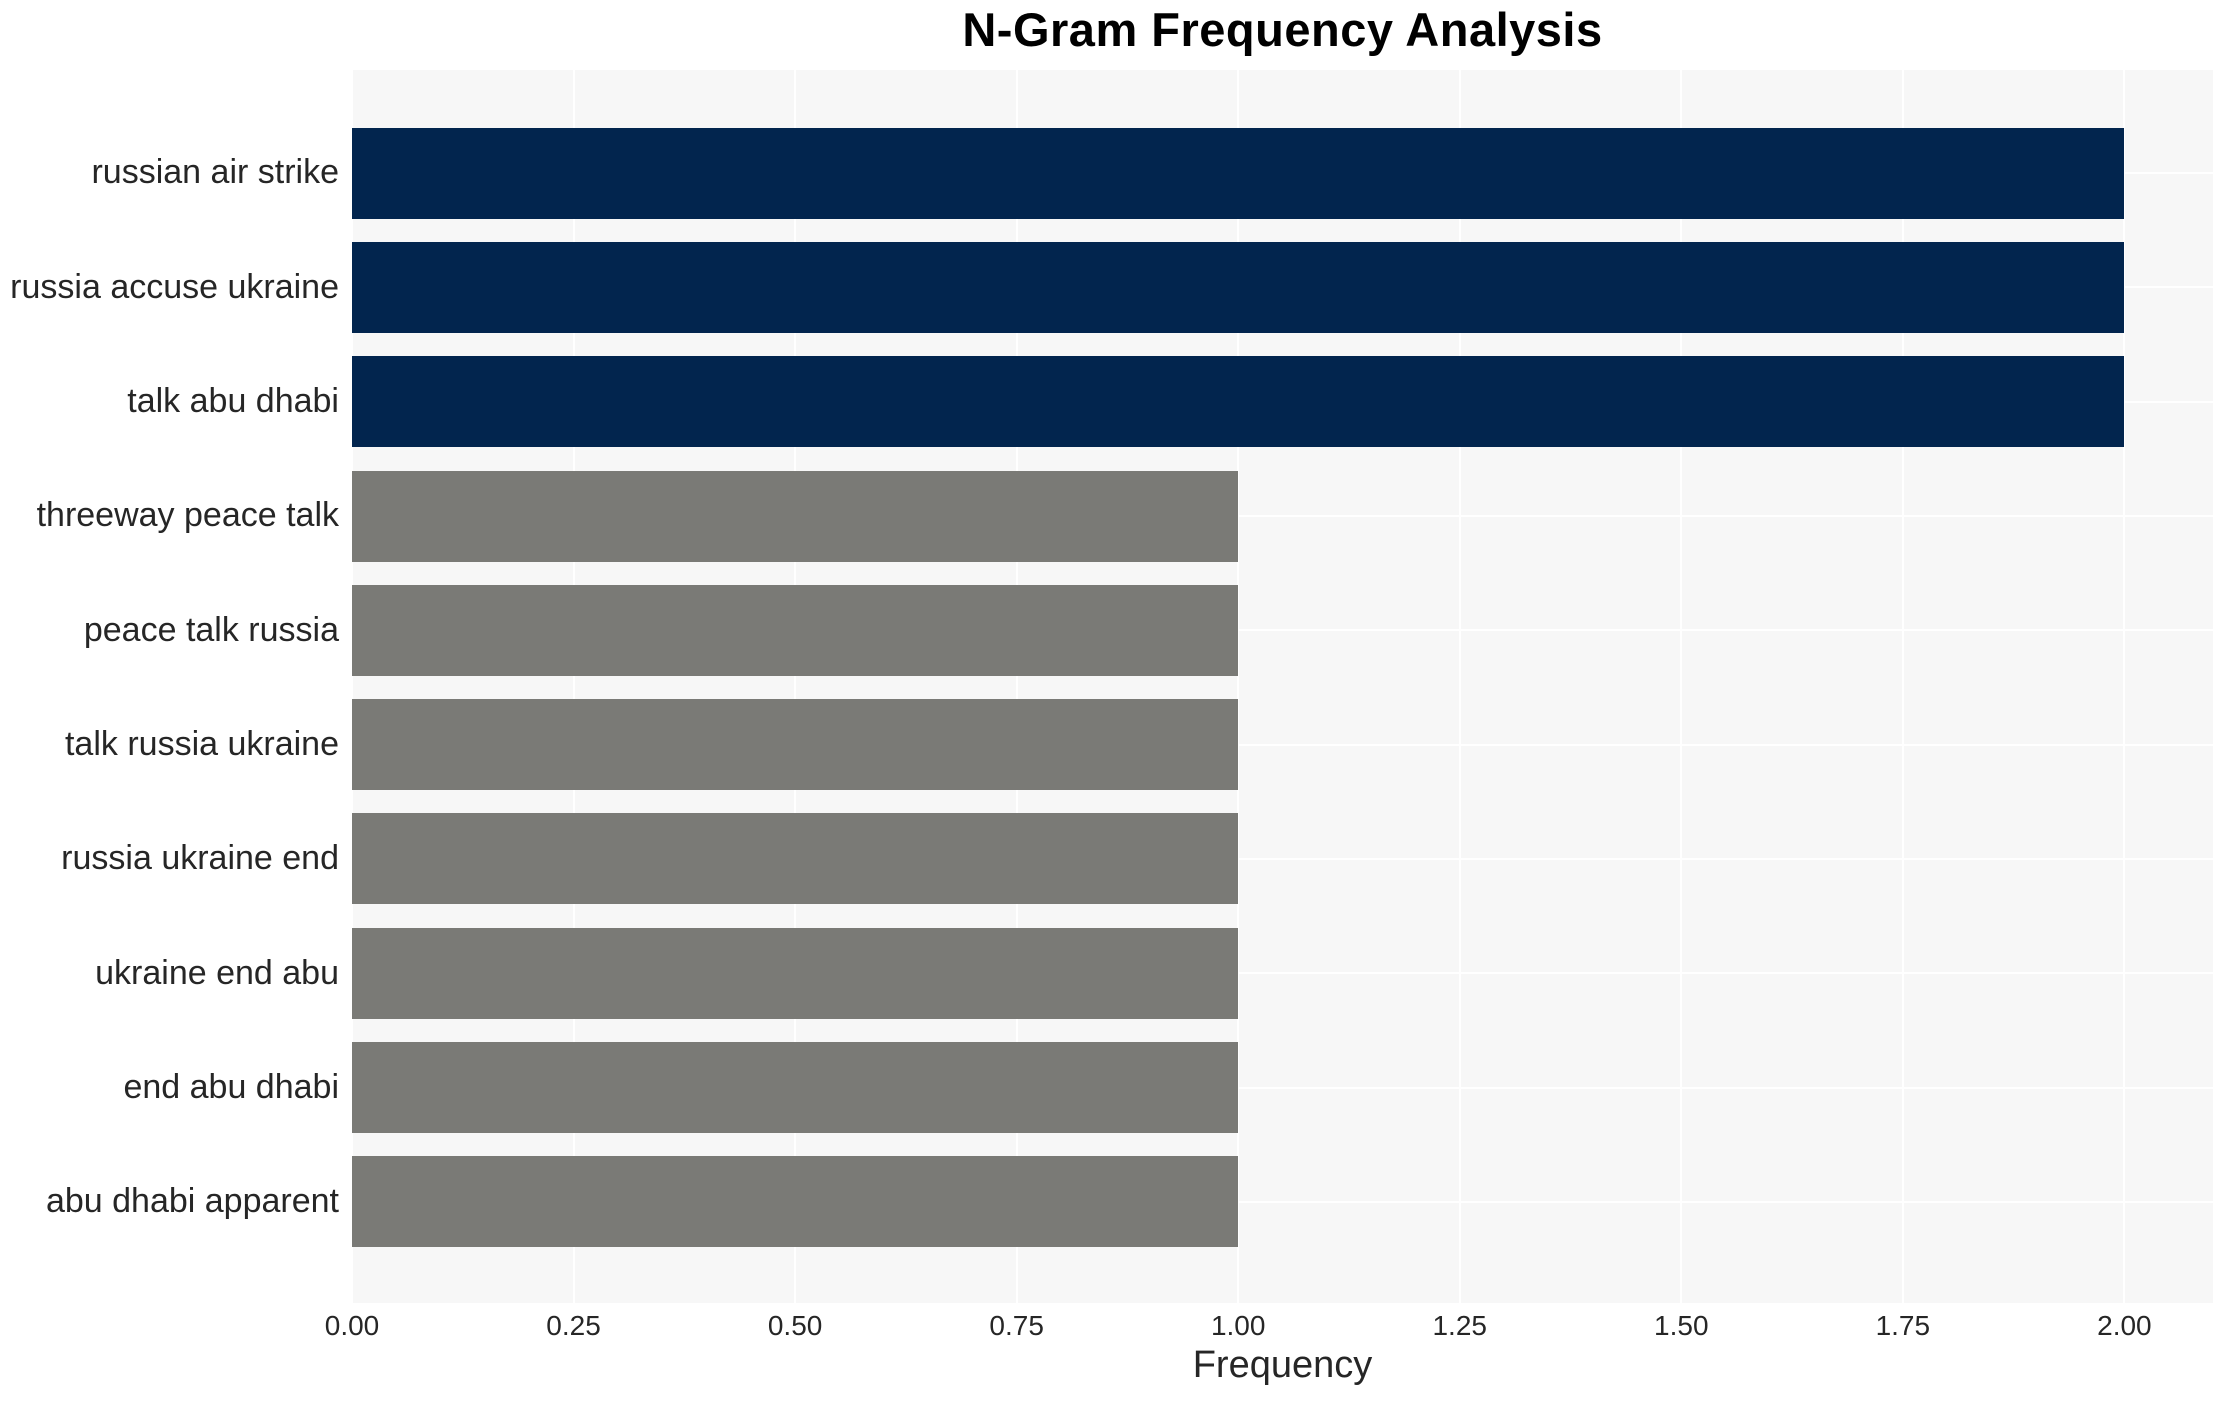  What do you see at coordinates (201, 743) in the screenshot?
I see `y-axis-category-label: talk russia ukraine` at bounding box center [201, 743].